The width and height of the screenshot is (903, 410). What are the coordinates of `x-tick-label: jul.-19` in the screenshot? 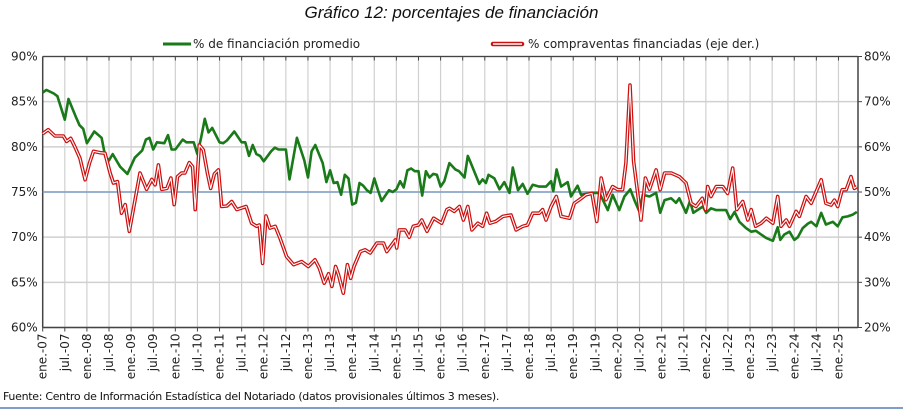 It's located at (595, 353).